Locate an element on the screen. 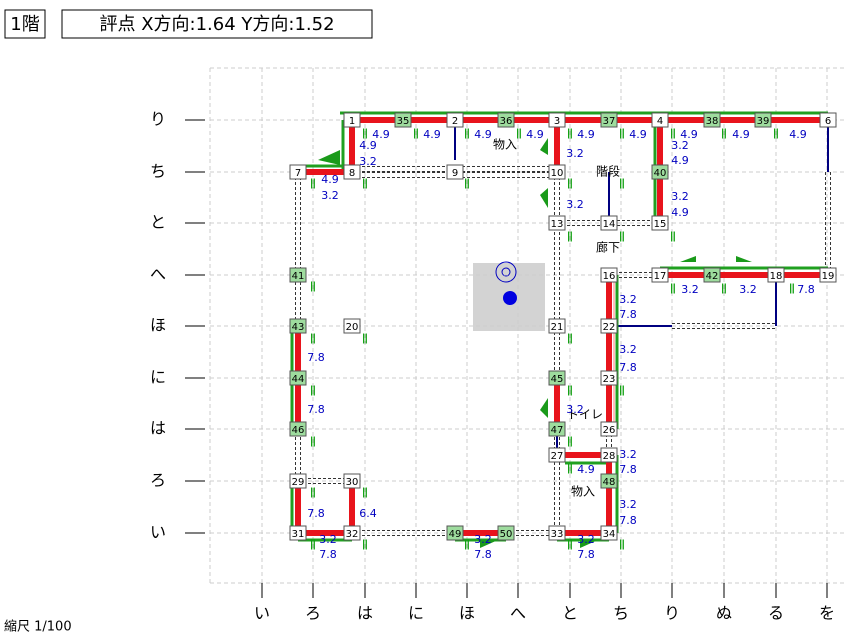 This screenshot has height=637, width=859. col-label: と is located at coordinates (570, 613).